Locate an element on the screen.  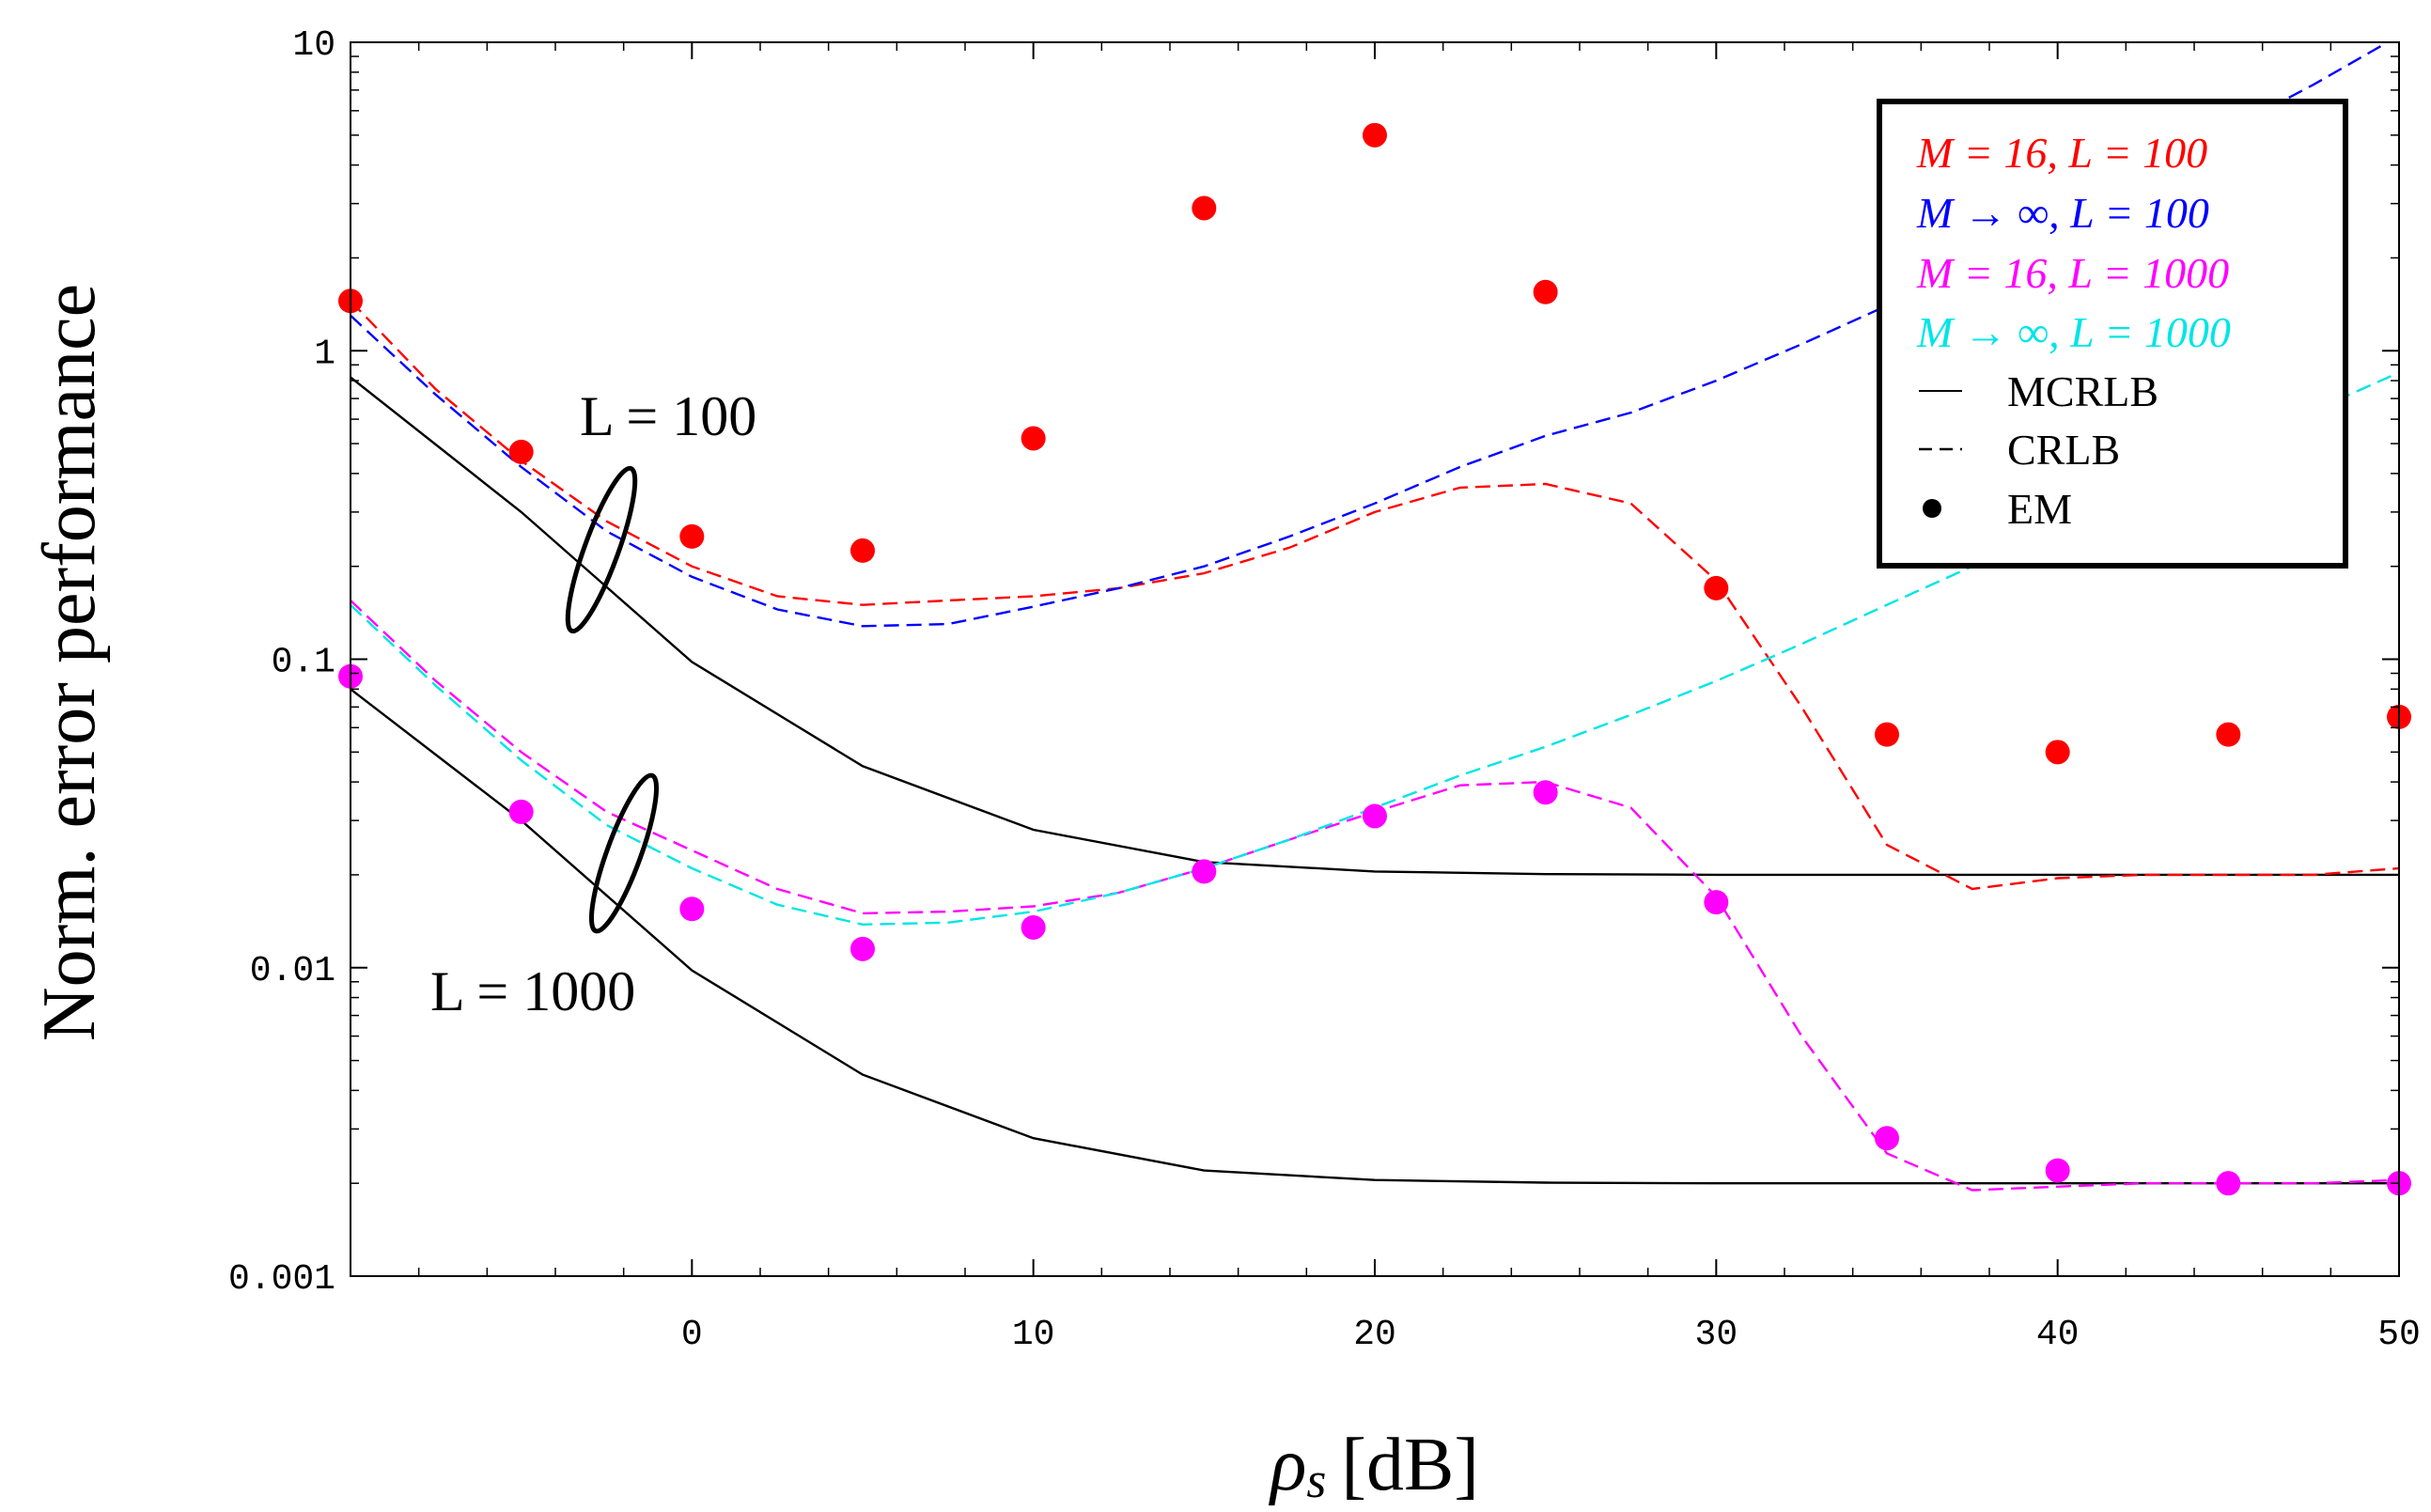
x-axis-title: ρs [dB] is located at coordinates (1373, 1466).